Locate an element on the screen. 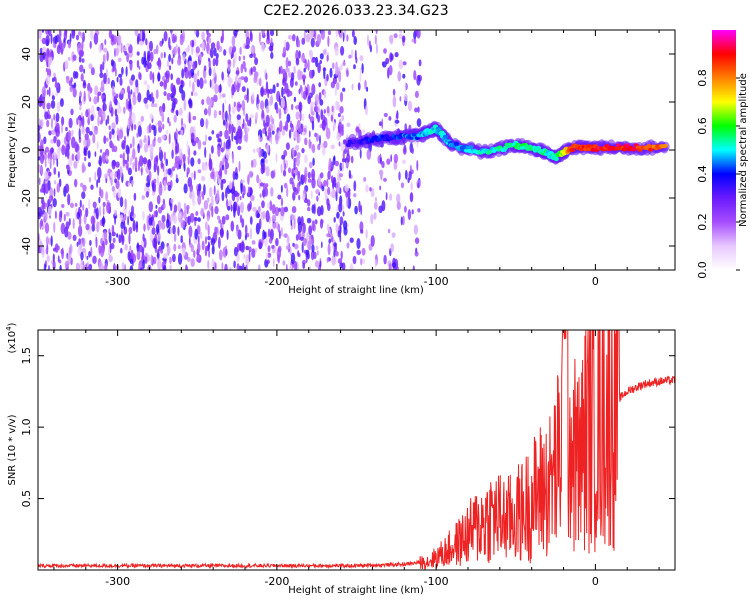  spectrogram-ylabel: Frequency (Hz) is located at coordinates (12, 150).